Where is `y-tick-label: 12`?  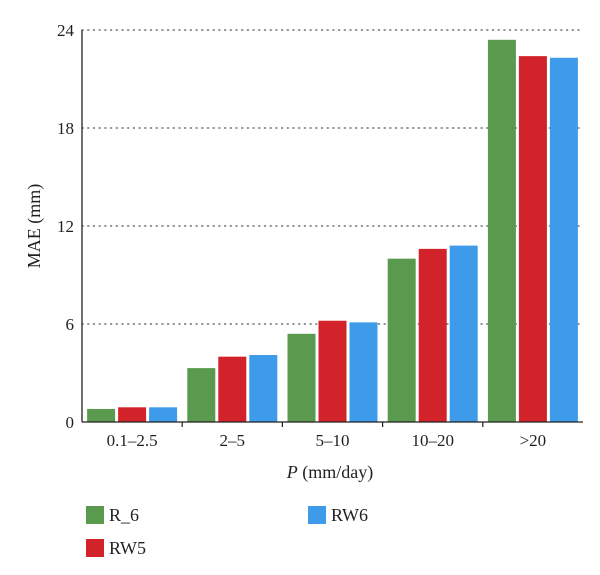 y-tick-label: 12 is located at coordinates (65, 226).